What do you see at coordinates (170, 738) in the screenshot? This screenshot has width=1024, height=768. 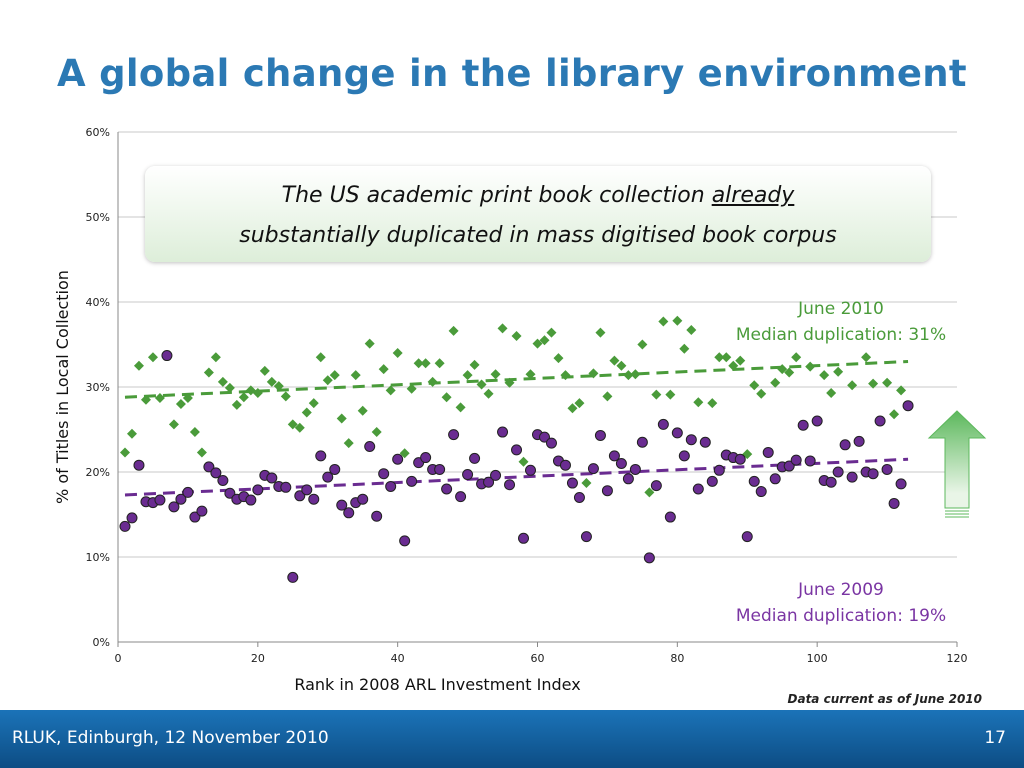 I see `footer-event: RLUK, Edinburgh, 12 November 2010` at bounding box center [170, 738].